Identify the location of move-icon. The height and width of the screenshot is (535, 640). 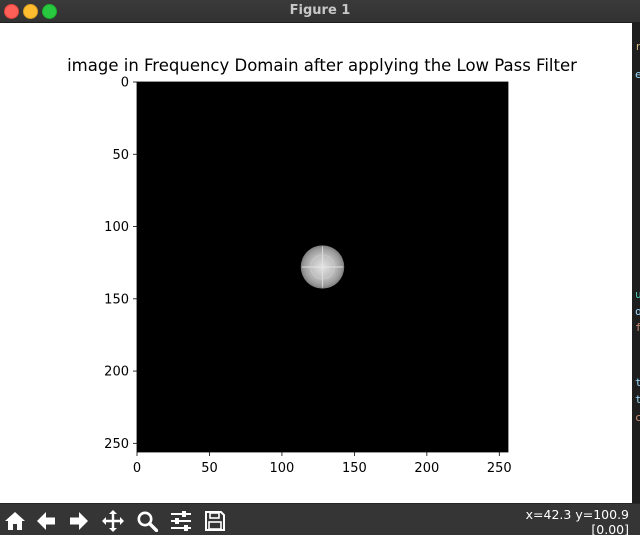
(113, 521).